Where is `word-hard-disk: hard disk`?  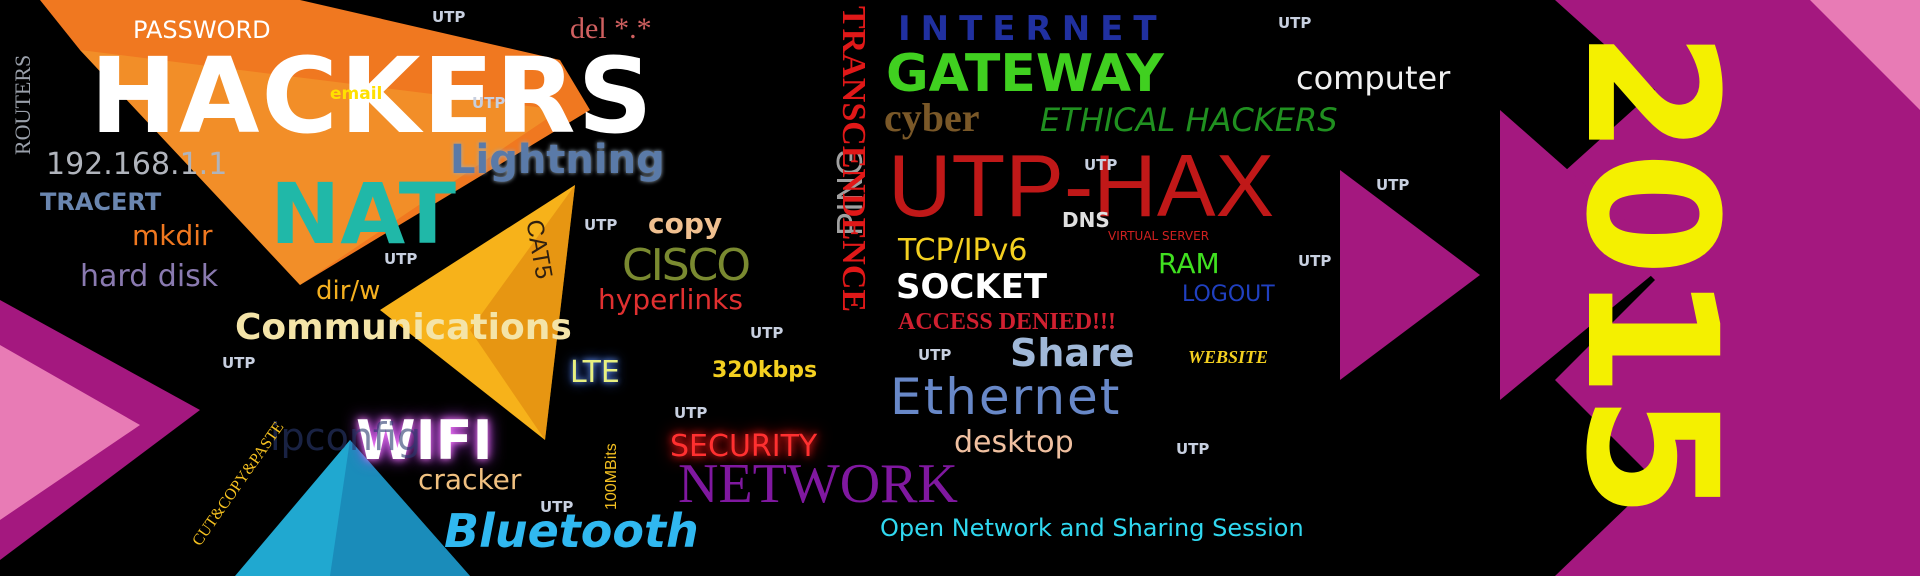 word-hard-disk: hard disk is located at coordinates (149, 276).